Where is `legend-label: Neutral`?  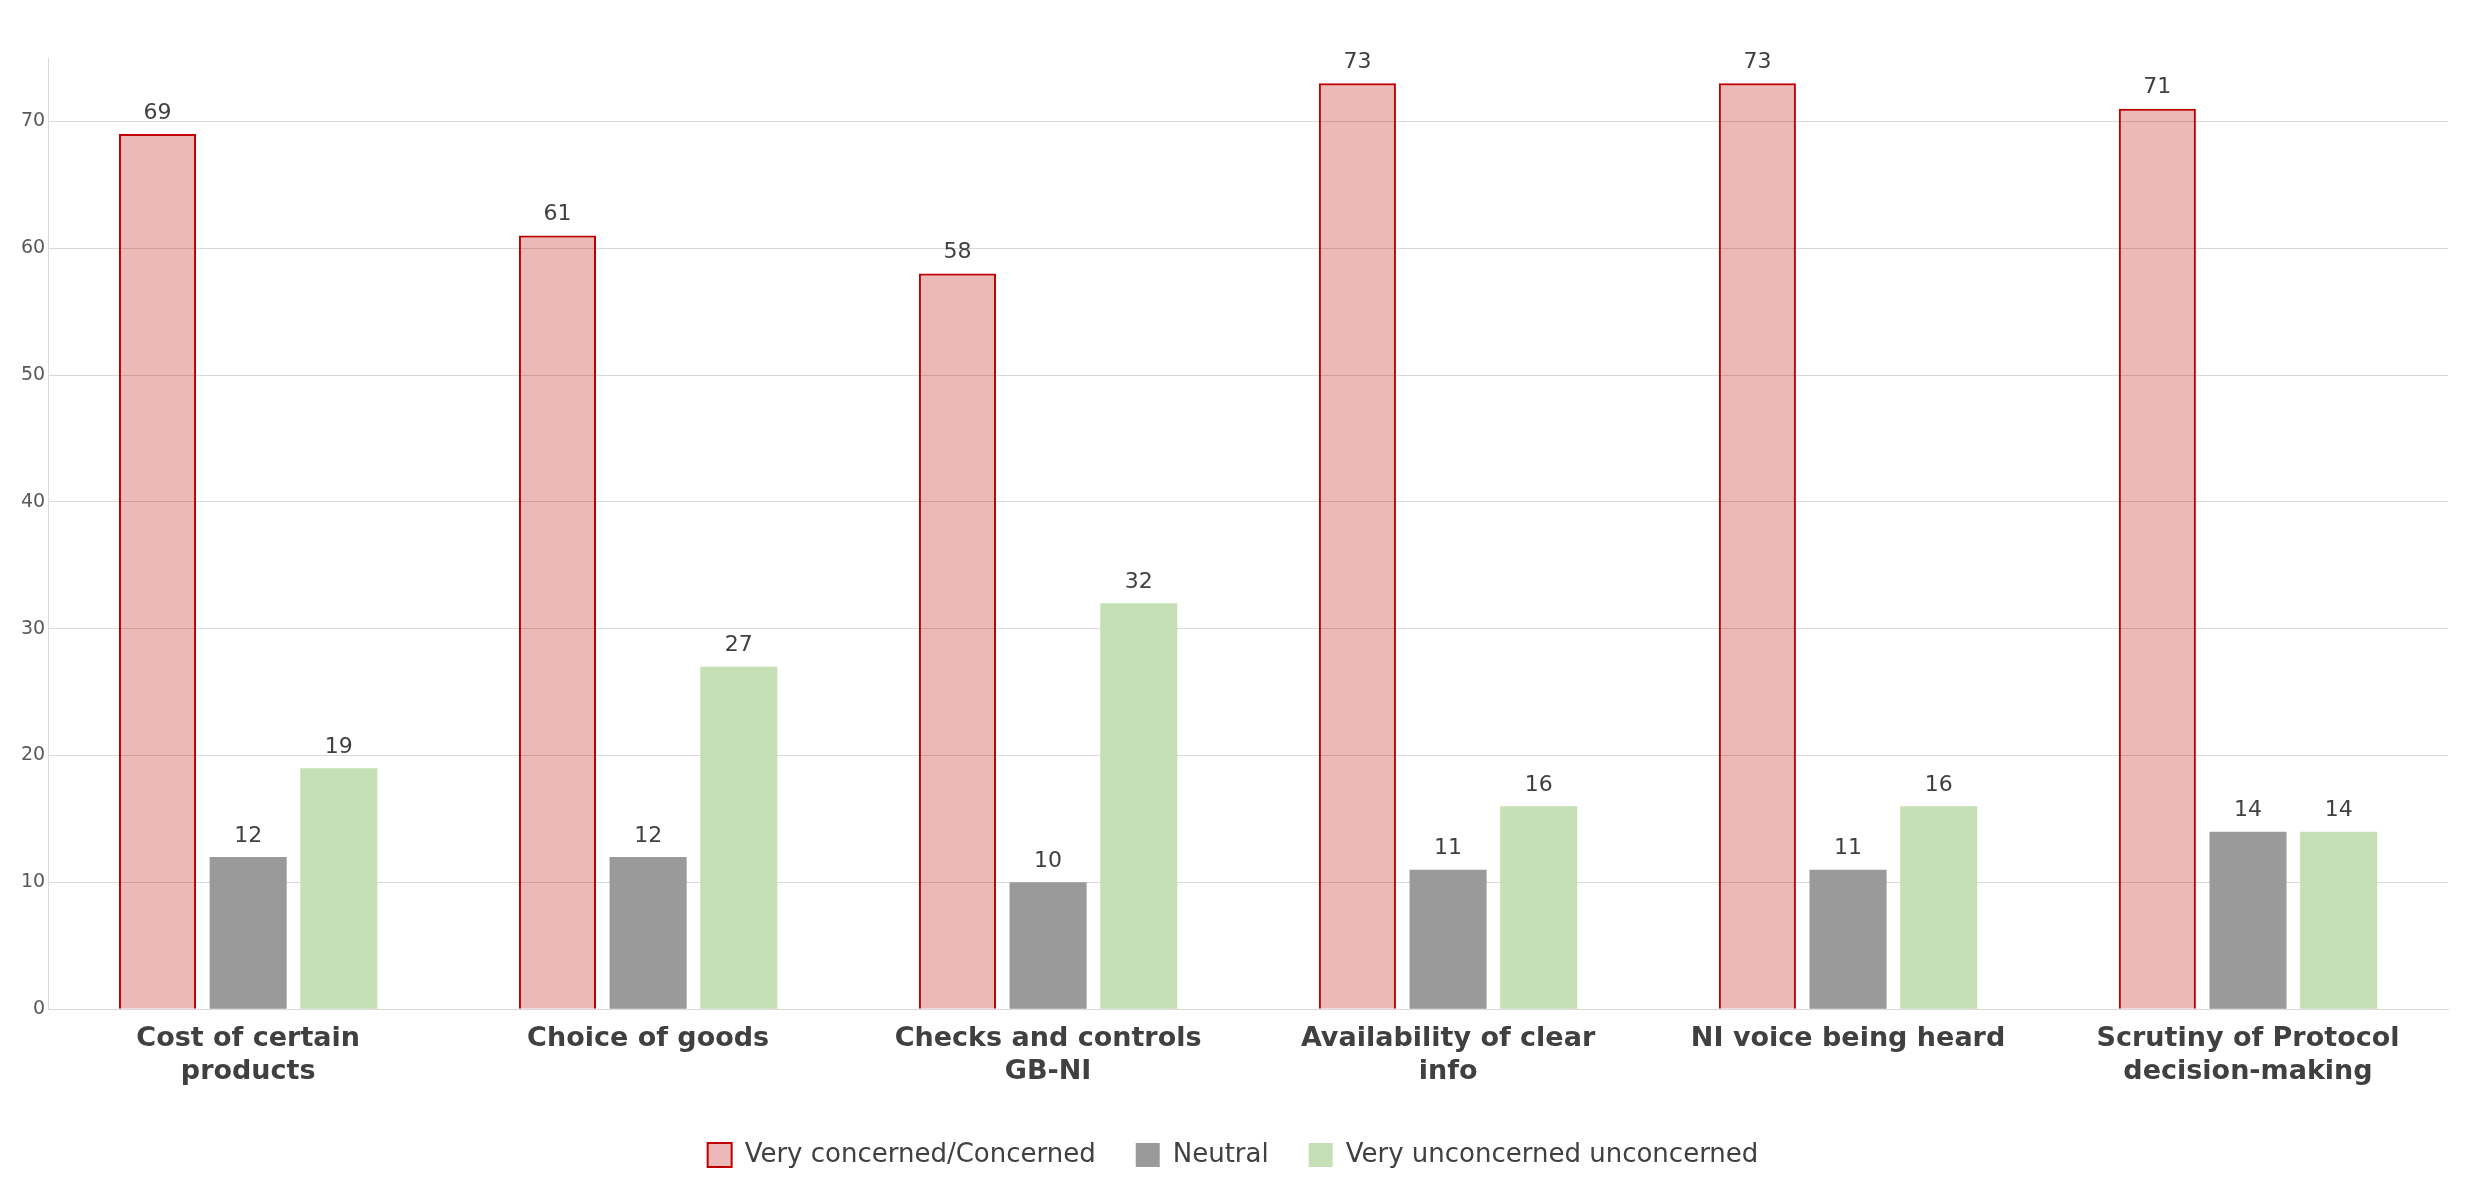 legend-label: Neutral is located at coordinates (1220, 1152).